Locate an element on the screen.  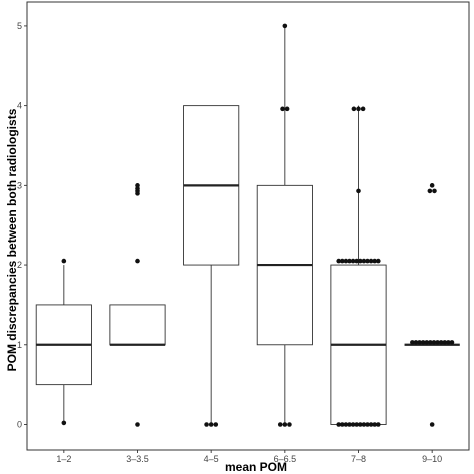
y-tick-label: 4 is located at coordinates (19, 106).